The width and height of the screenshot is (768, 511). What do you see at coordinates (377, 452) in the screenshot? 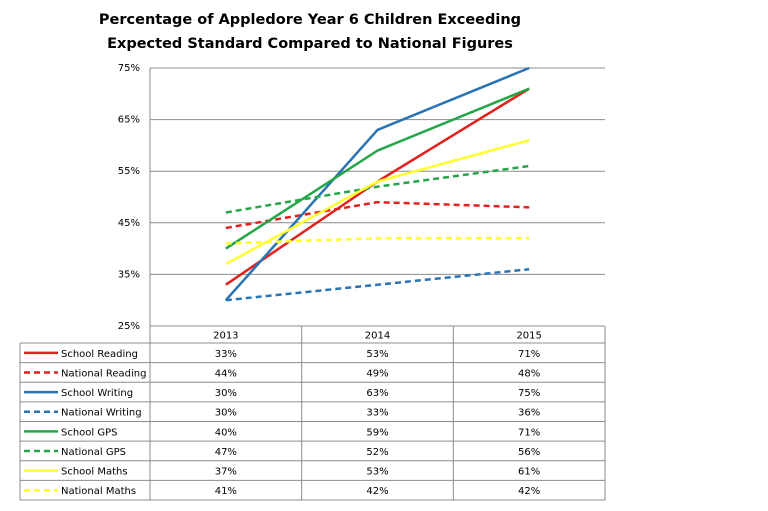
I see `table-value: 52%` at bounding box center [377, 452].